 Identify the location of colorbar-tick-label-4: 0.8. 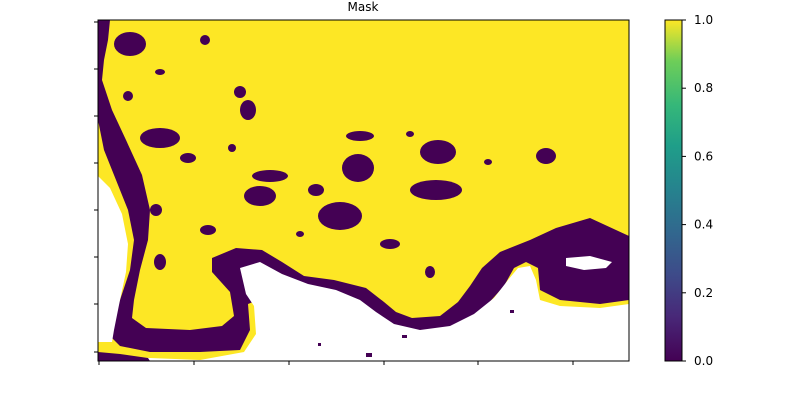
(703, 88).